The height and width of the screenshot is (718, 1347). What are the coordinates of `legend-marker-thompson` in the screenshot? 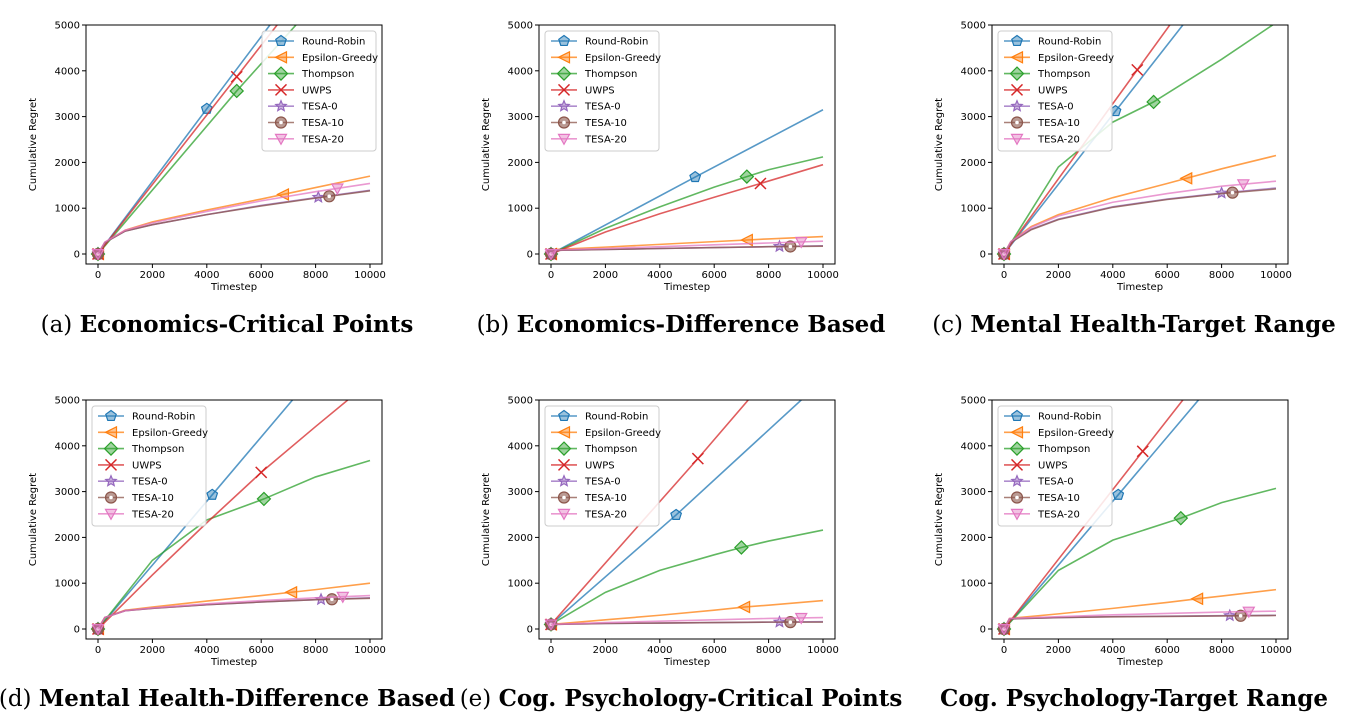 It's located at (1017, 448).